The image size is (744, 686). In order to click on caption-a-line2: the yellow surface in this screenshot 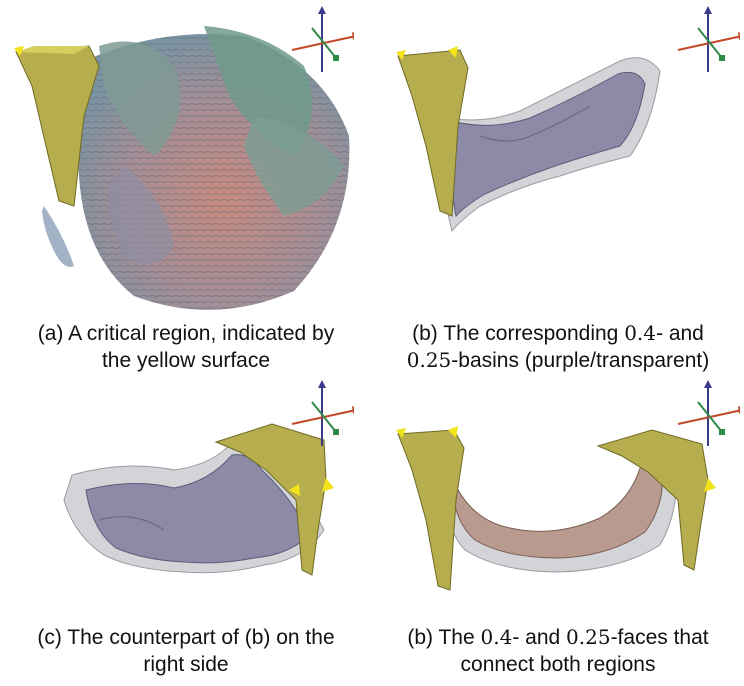, I will do `click(186, 360)`.